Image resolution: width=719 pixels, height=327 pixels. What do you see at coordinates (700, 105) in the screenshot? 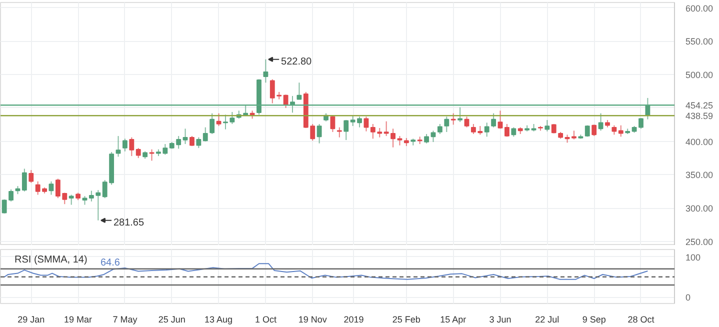
I see `ref-line-label: 454.25` at bounding box center [700, 105].